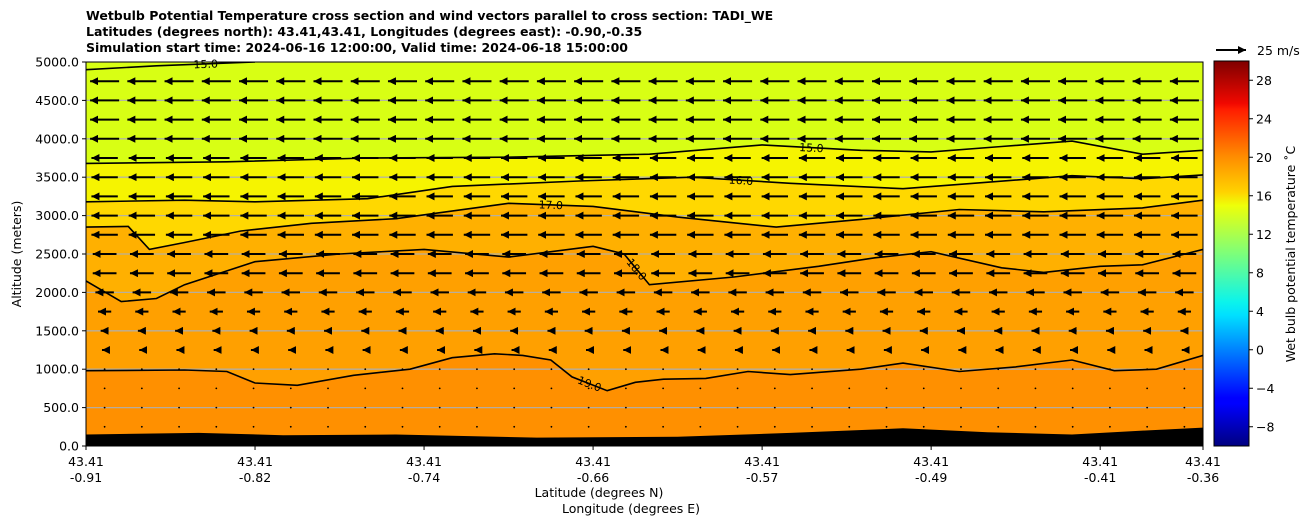 The image size is (1311, 526). What do you see at coordinates (1278, 50) in the screenshot?
I see `wind-reference-label: 25 m/s` at bounding box center [1278, 50].